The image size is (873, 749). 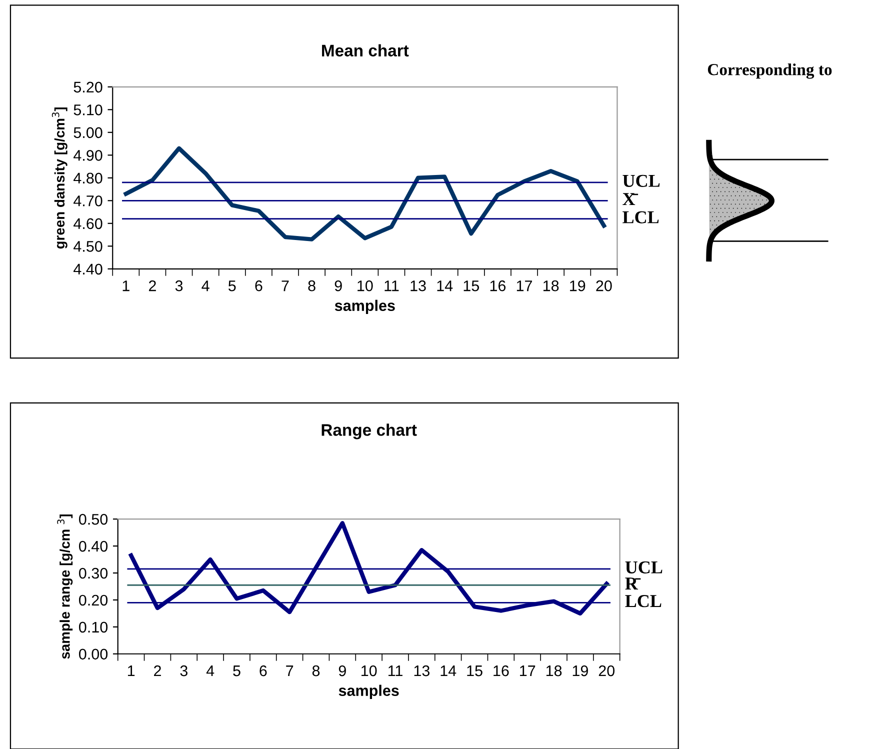 I want to click on y-tick-label: 0.10, so click(x=93, y=627).